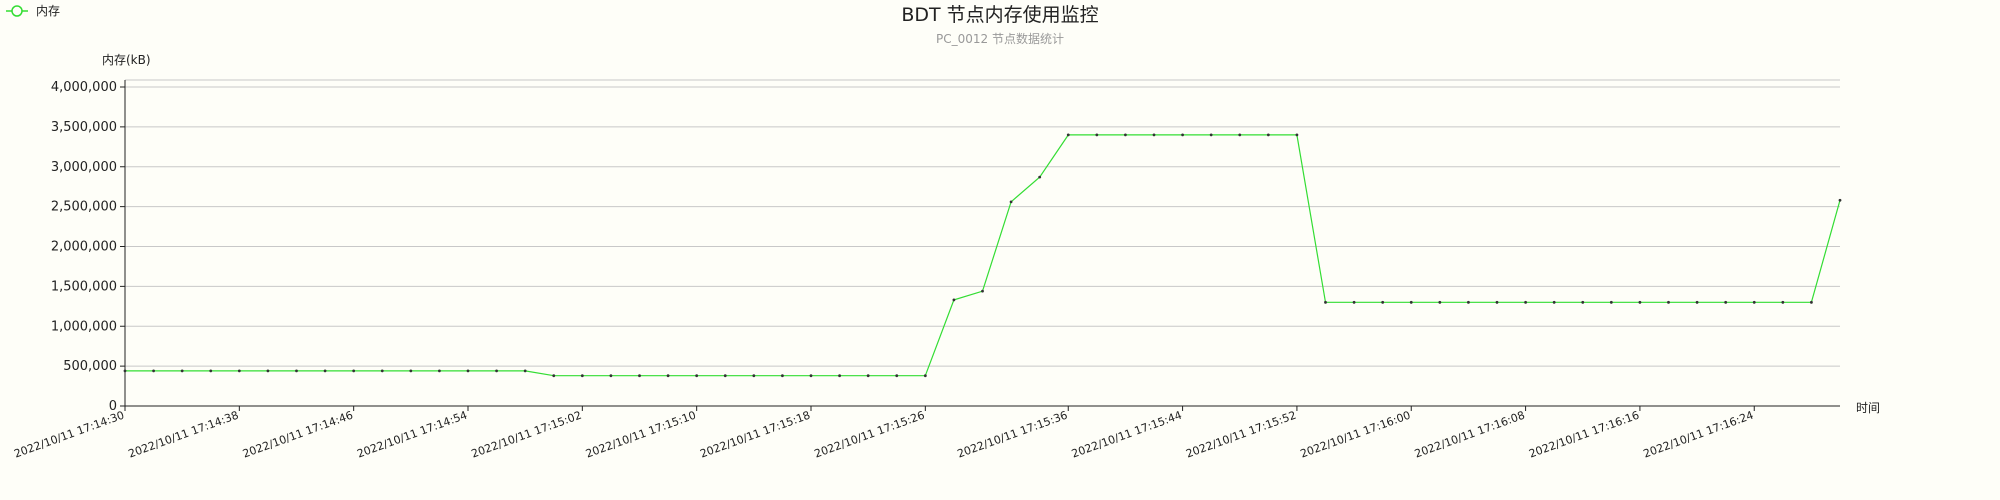 This screenshot has height=500, width=2000. Describe the element at coordinates (999, 15) in the screenshot. I see `chart-title: BDT 节点内存使用监控` at that location.